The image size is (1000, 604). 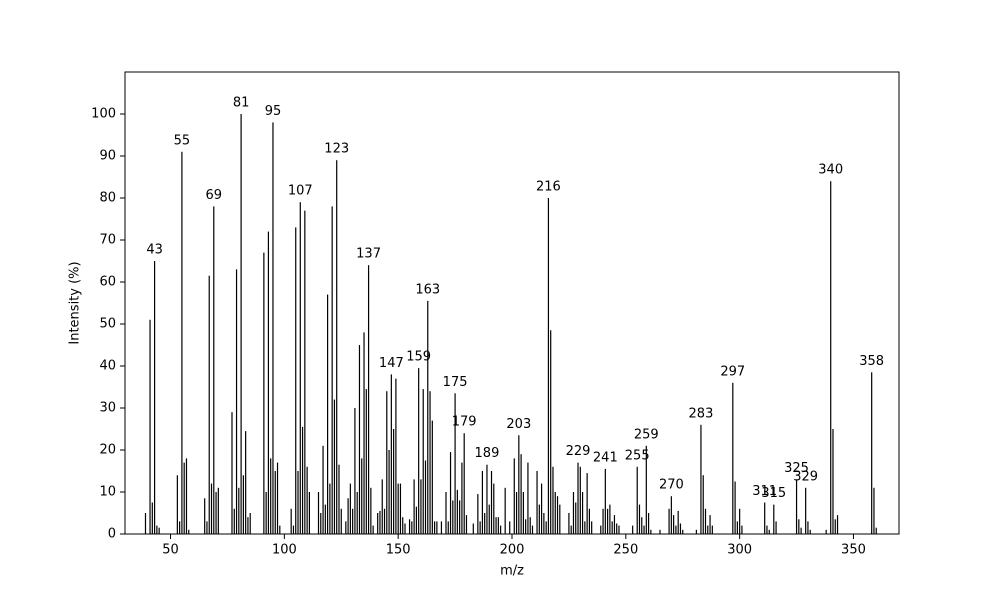 What do you see at coordinates (427, 289) in the screenshot?
I see `peak-label: 163` at bounding box center [427, 289].